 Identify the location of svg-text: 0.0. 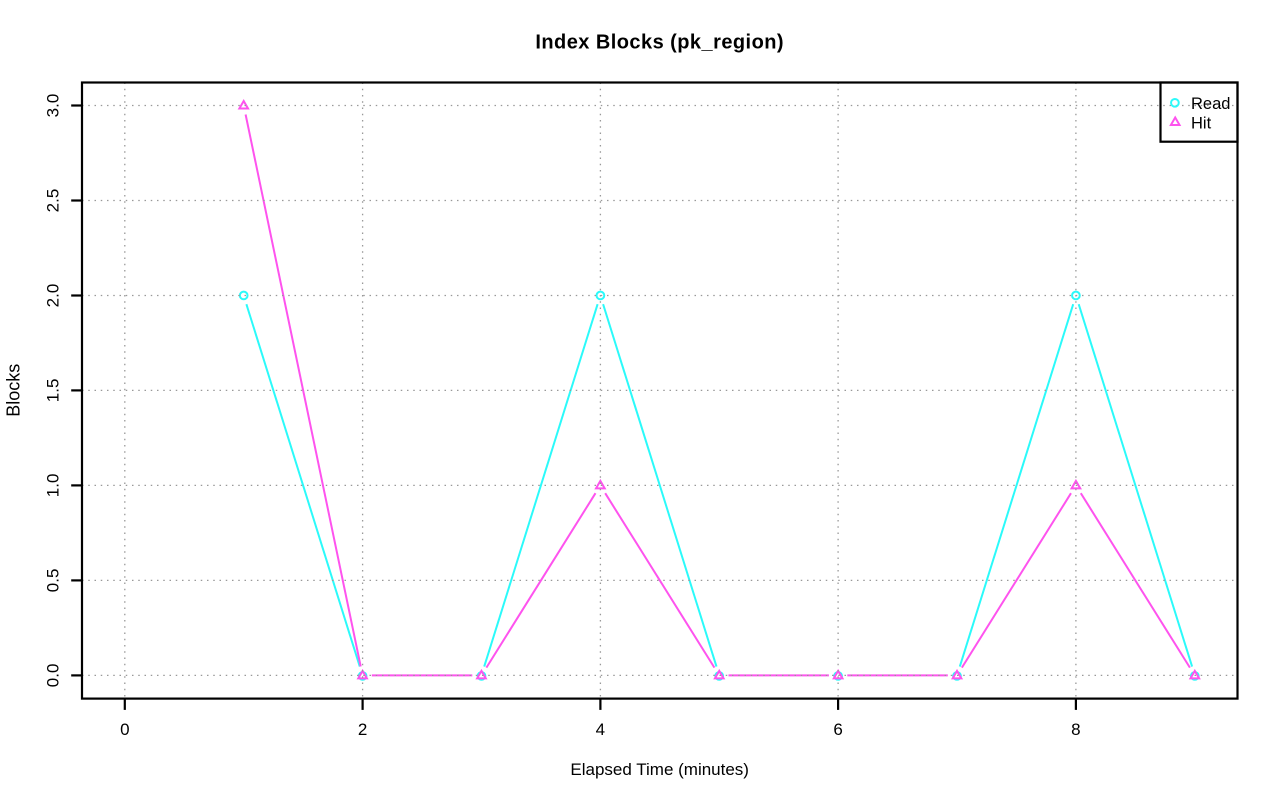
(53, 676).